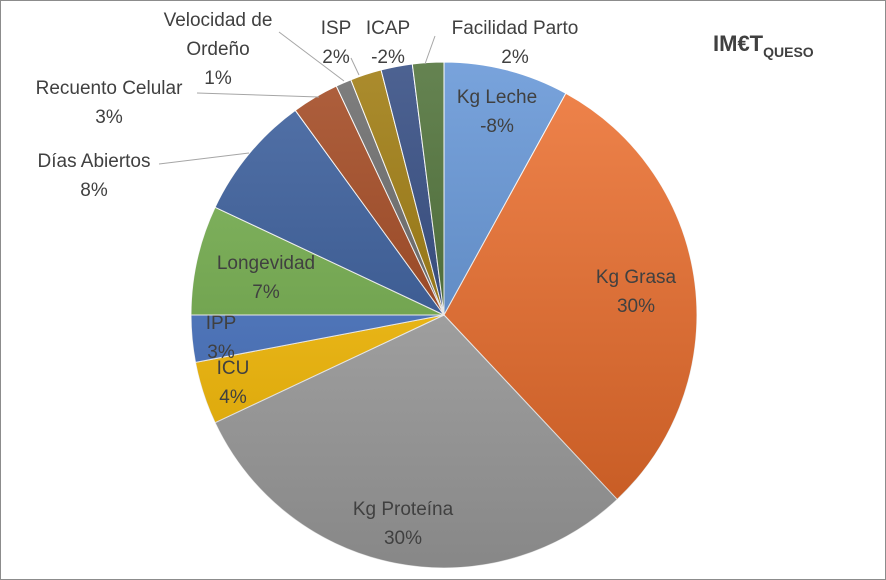 The height and width of the screenshot is (580, 886). Describe the element at coordinates (233, 383) in the screenshot. I see `data-label-icu: ICU 4%` at that location.